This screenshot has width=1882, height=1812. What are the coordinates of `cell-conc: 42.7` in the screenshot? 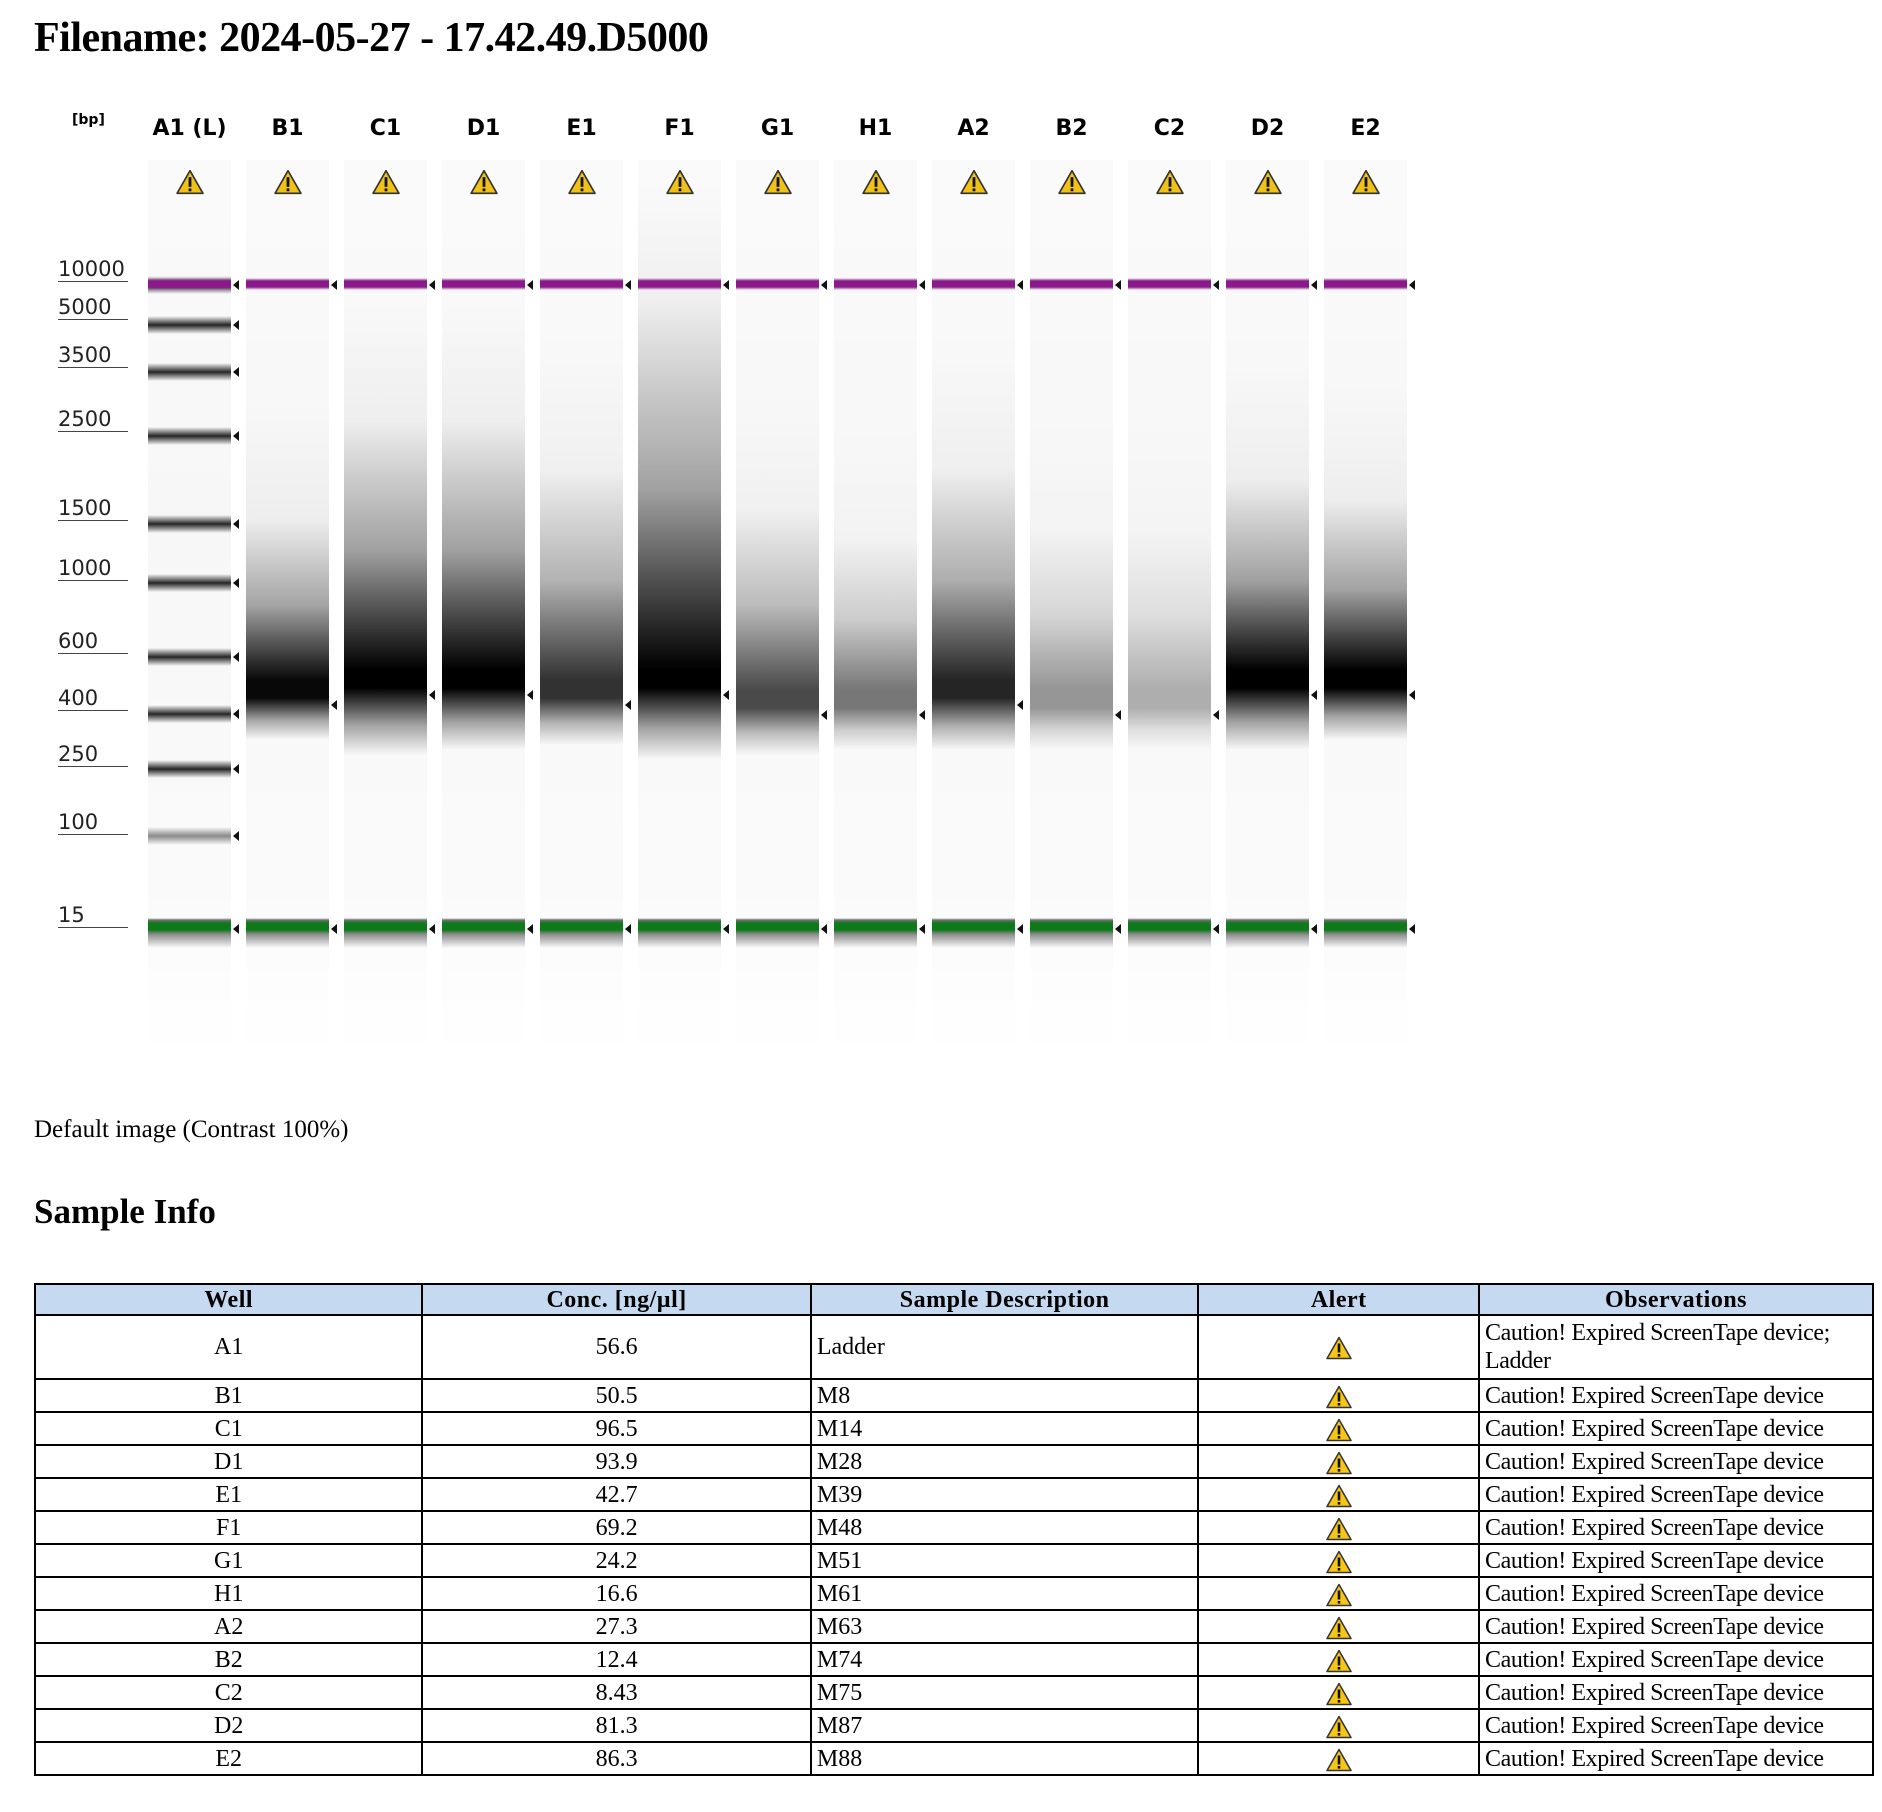 It's located at (616, 1494).